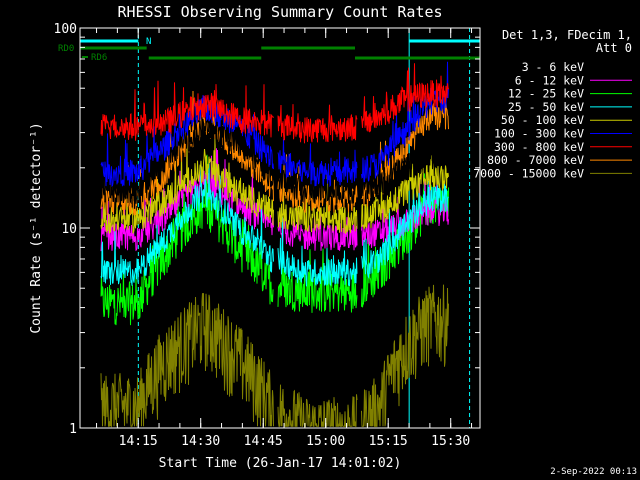 The image size is (640, 480). I want to click on y-tick-label-1: 10, so click(69, 229).